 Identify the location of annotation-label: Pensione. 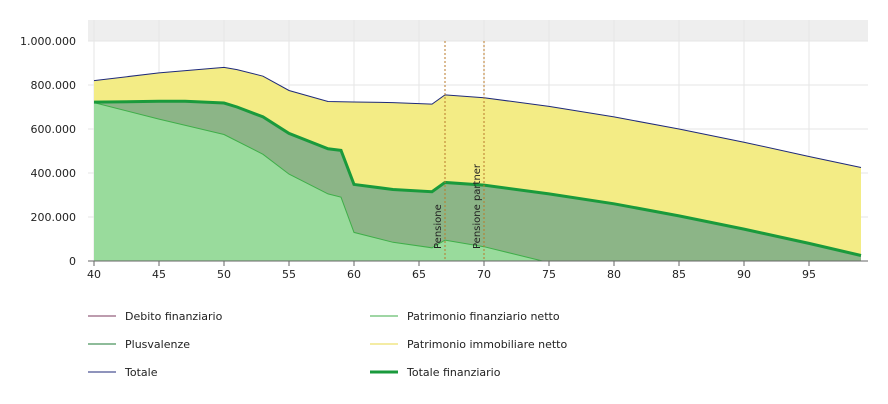
(438, 226).